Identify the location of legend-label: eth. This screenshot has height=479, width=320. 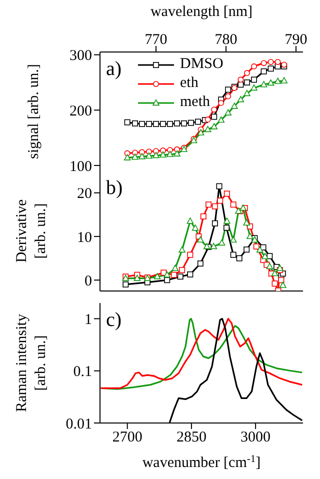
(189, 83).